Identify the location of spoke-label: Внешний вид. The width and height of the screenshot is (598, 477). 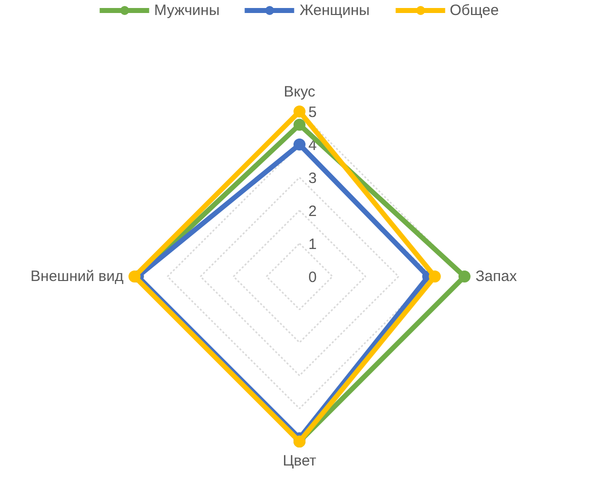
(77, 276).